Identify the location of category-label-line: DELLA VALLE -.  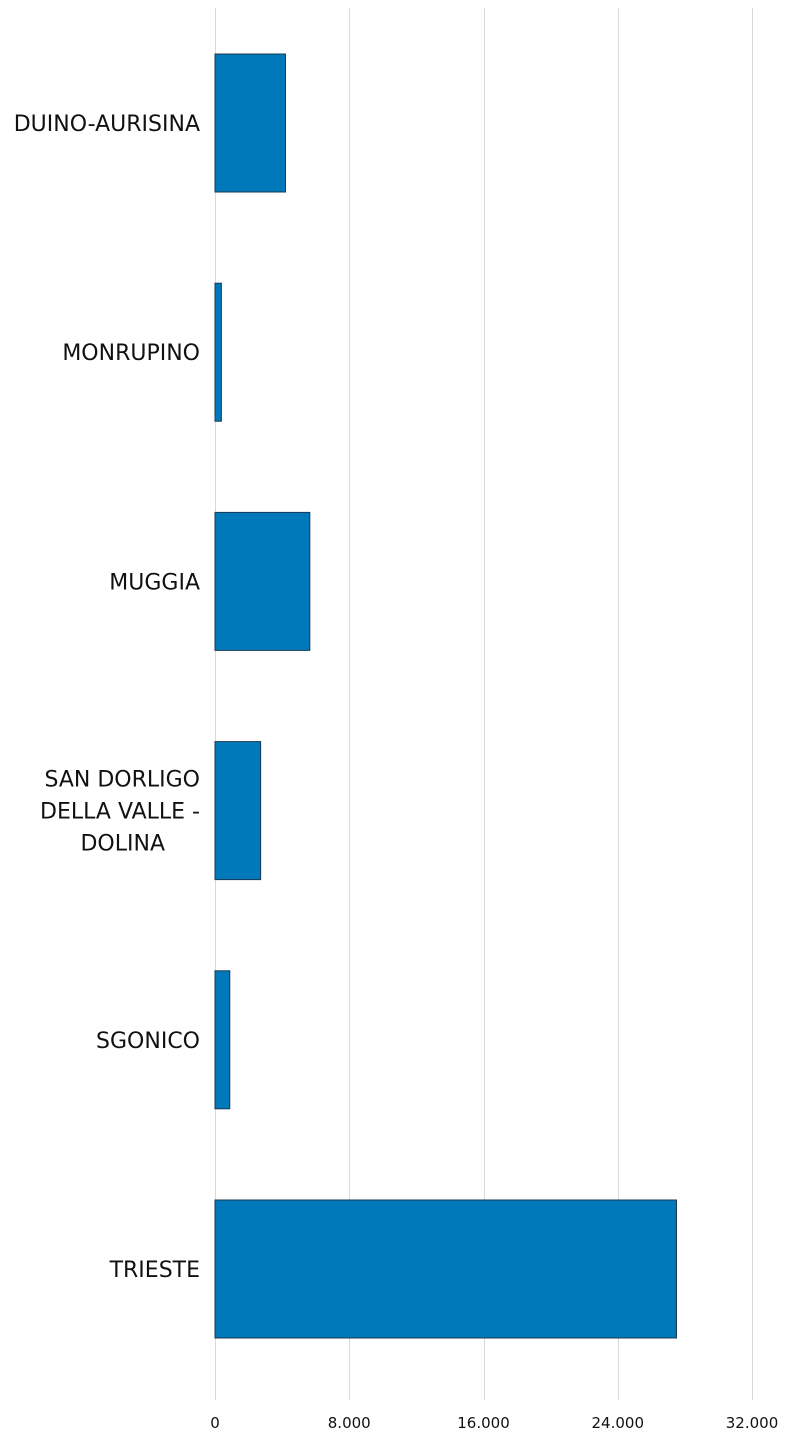
(120, 812).